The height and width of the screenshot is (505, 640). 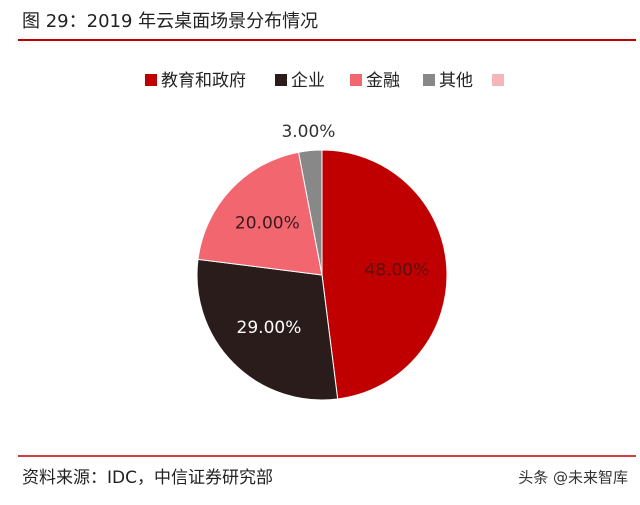 I want to click on legend-label: 其他, so click(x=456, y=81).